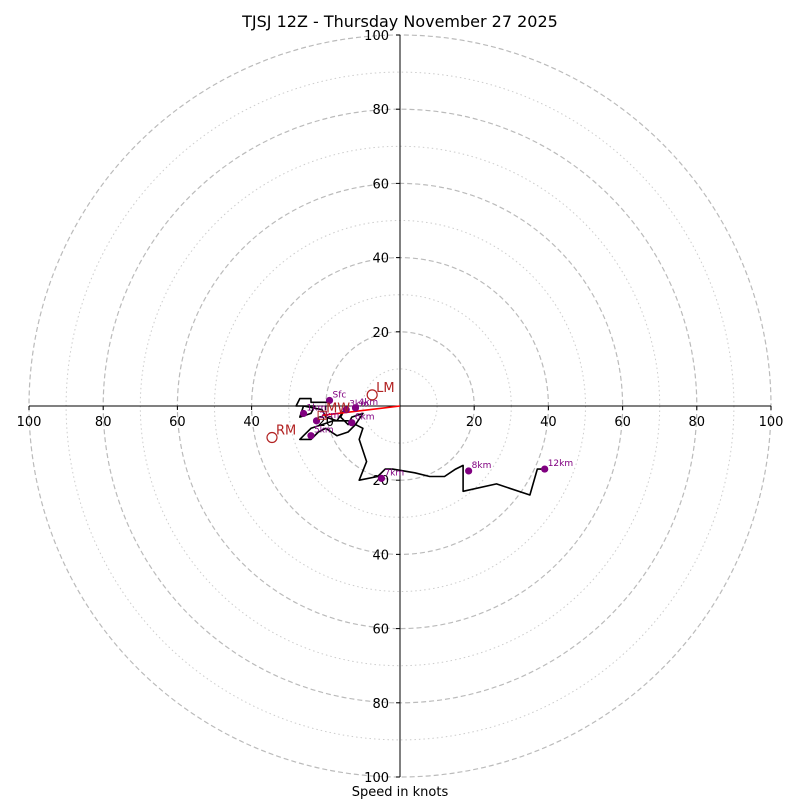 Image resolution: width=800 pixels, height=800 pixels. Describe the element at coordinates (380, 333) in the screenshot. I see `y-tick-label: 20` at that location.